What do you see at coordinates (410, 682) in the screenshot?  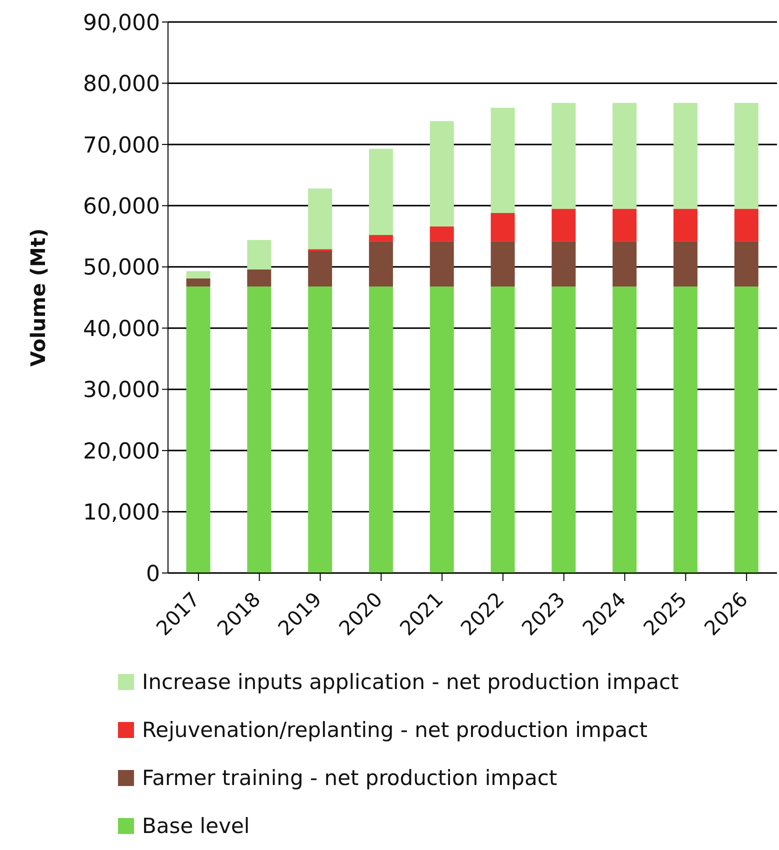 I see `legend-label: Increase inputs application - net production impact` at bounding box center [410, 682].